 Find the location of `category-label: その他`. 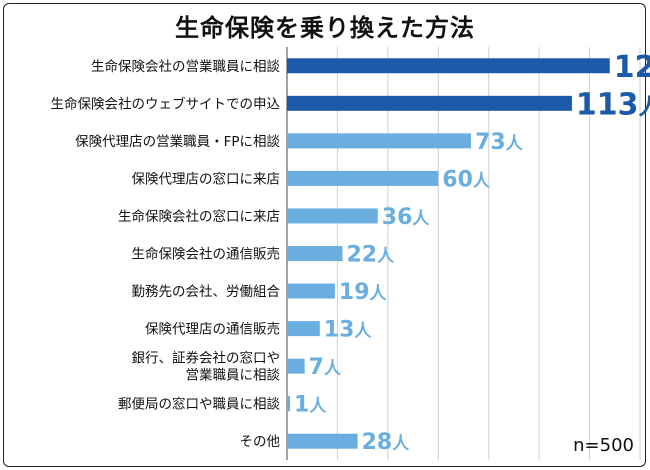

category-label: その他 is located at coordinates (260, 442).